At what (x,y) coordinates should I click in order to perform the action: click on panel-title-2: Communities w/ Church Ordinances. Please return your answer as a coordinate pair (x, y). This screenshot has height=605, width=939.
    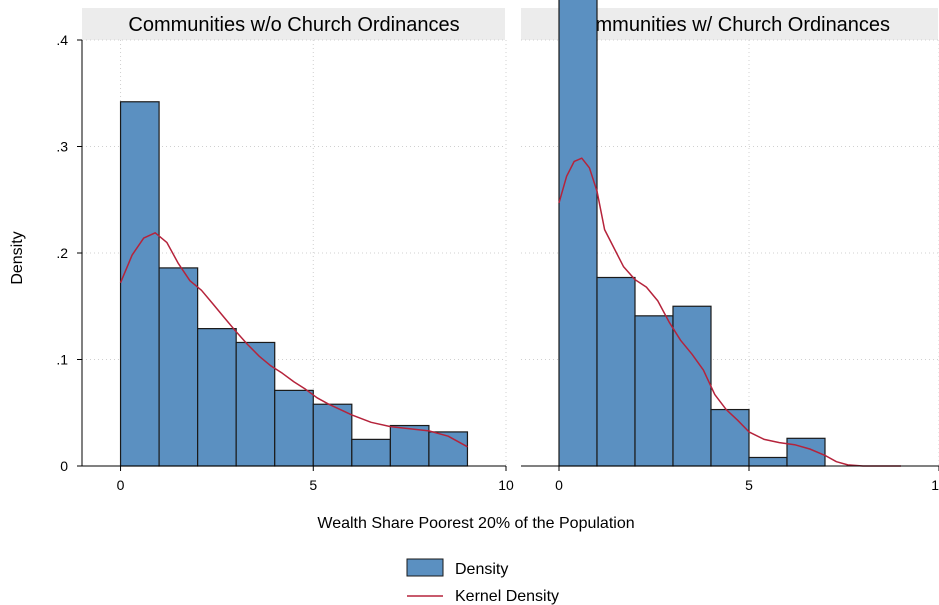
    Looking at the image, I should click on (730, 25).